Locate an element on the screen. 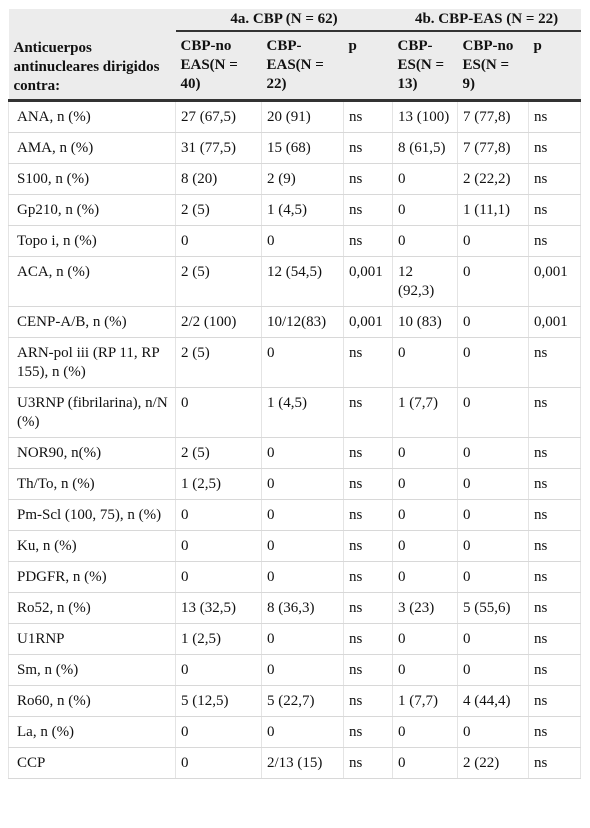 The width and height of the screenshot is (590, 828). row-label: U3RNP (fibrilarina), n/N (%) is located at coordinates (92, 412).